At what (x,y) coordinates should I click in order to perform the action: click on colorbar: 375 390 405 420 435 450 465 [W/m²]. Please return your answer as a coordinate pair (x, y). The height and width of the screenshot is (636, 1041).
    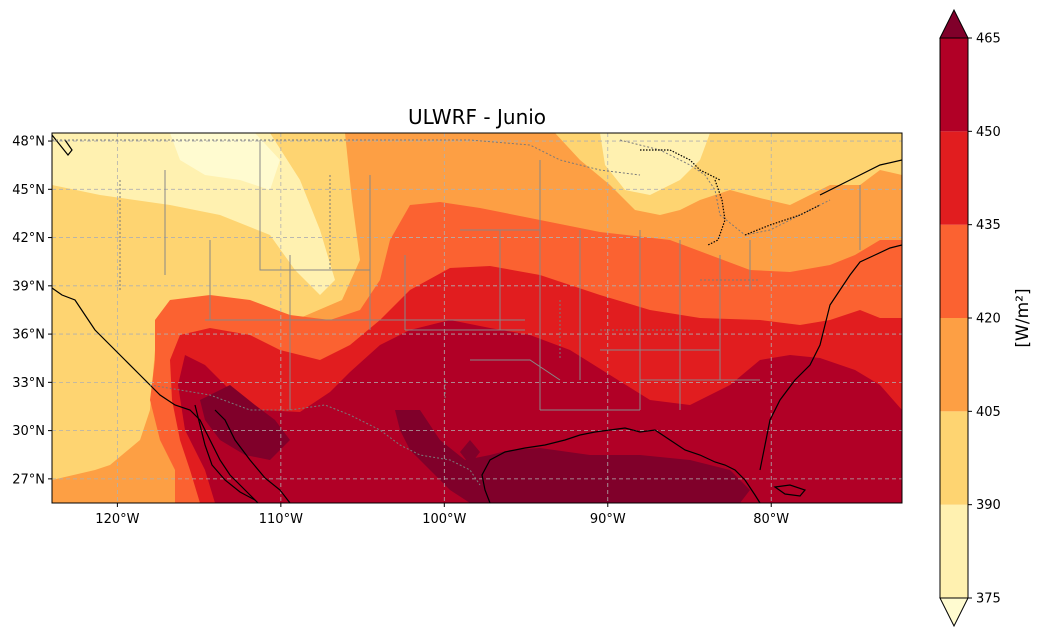
    Looking at the image, I should click on (986, 318).